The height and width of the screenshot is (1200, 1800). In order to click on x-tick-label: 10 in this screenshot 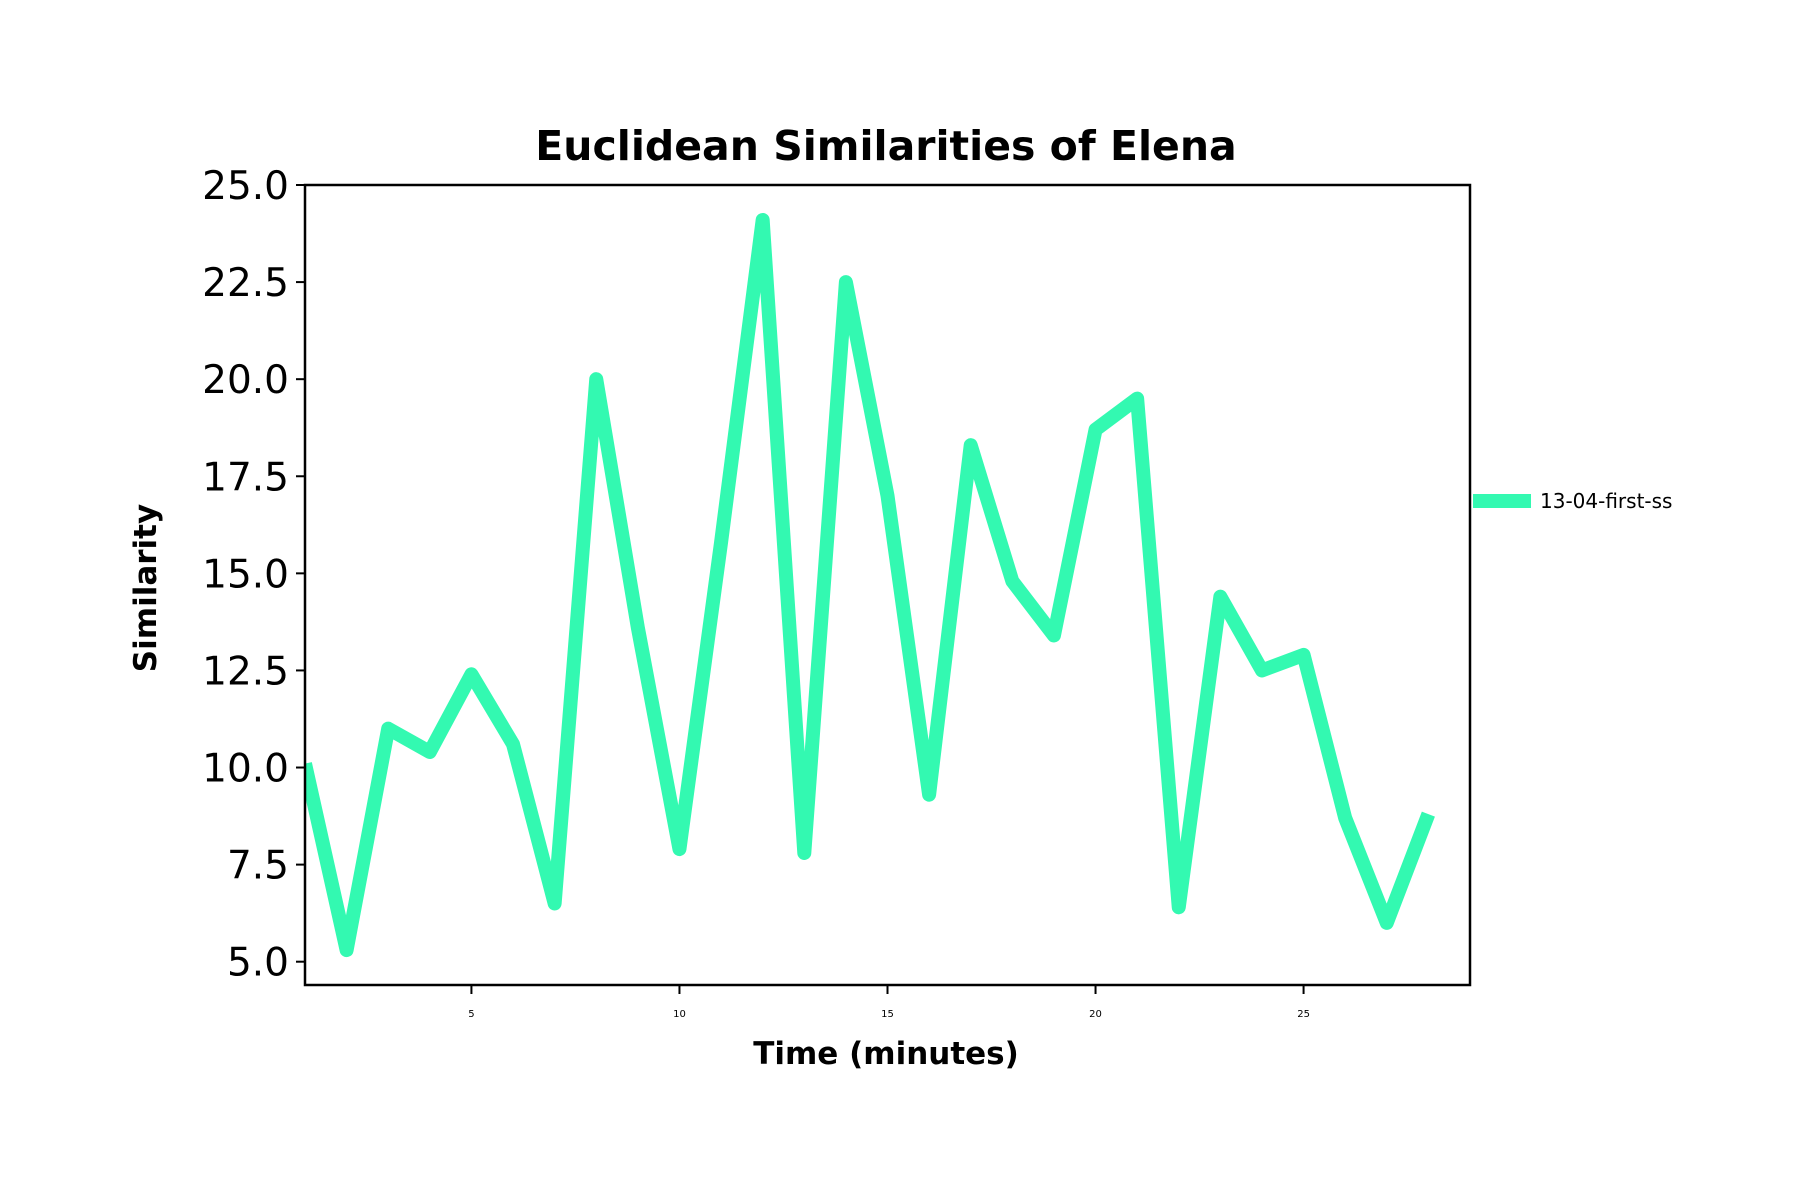, I will do `click(679, 1014)`.